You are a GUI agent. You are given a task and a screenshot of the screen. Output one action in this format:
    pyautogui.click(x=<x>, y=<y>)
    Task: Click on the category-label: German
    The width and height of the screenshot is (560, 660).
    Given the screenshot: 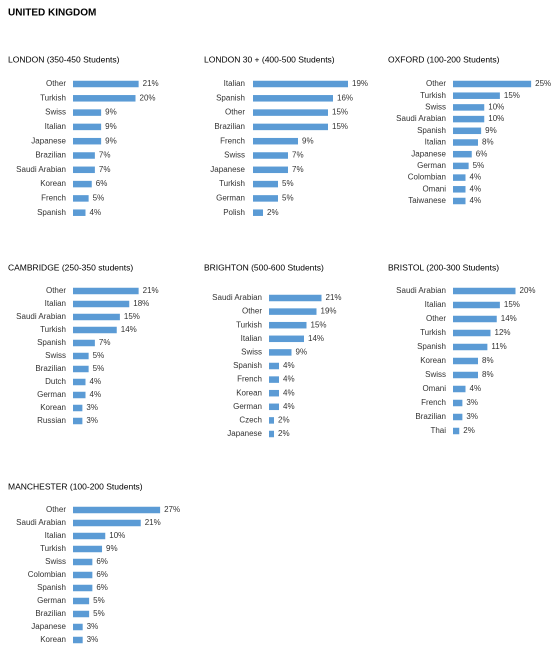 What is the action you would take?
    pyautogui.click(x=51, y=600)
    